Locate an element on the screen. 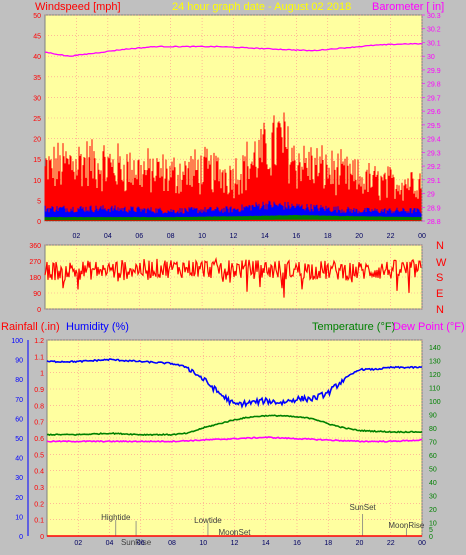  wind-direction-panel: 0 90 180 270 360 N W S E N is located at coordinates (238, 278).